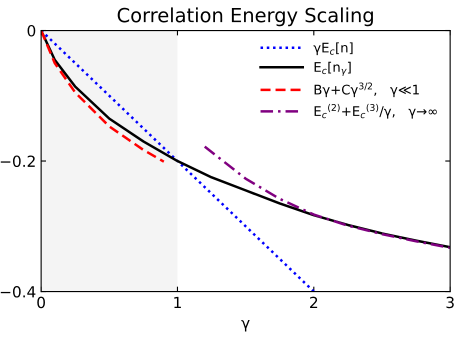 The height and width of the screenshot is (339, 457). What do you see at coordinates (333, 49) in the screenshot?
I see `legend-label: γE$_{c}$[n]` at bounding box center [333, 49].